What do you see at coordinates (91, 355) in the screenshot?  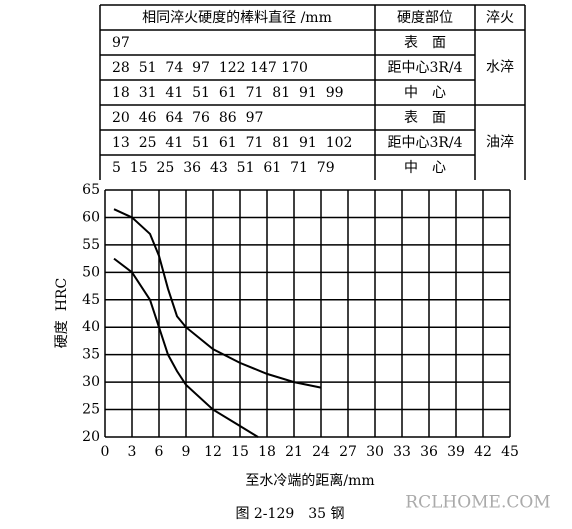 I see `y-tick-label: 35` at bounding box center [91, 355].